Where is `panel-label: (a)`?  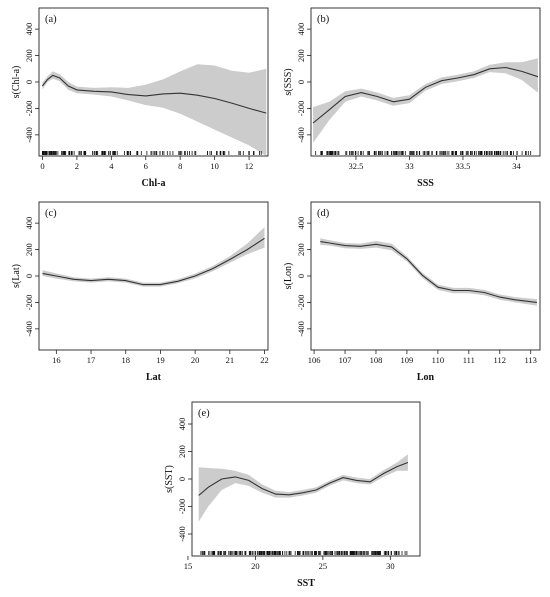
panel-label: (a) is located at coordinates (51, 19).